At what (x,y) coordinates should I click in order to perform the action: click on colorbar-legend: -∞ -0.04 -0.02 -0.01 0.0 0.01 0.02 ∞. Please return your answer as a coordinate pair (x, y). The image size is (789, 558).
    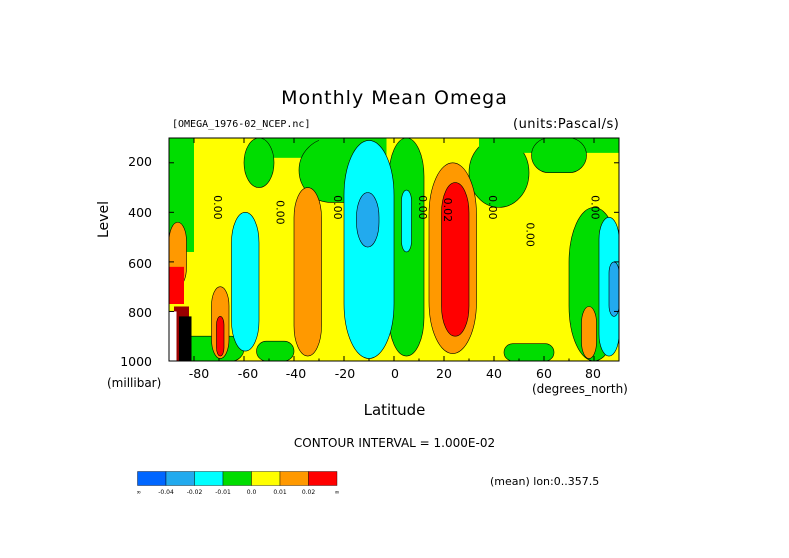
    Looking at the image, I should click on (238, 483).